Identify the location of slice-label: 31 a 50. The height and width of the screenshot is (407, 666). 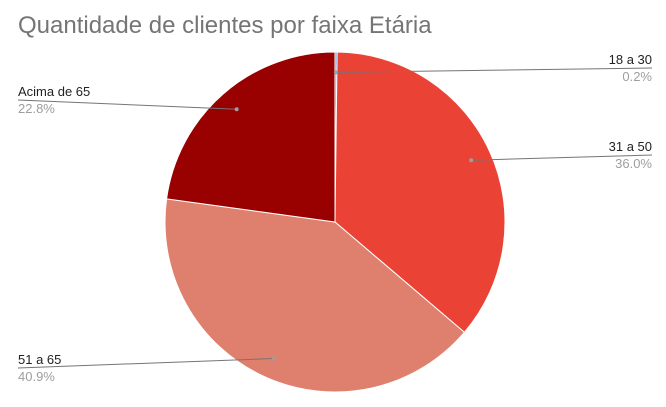
(630, 146).